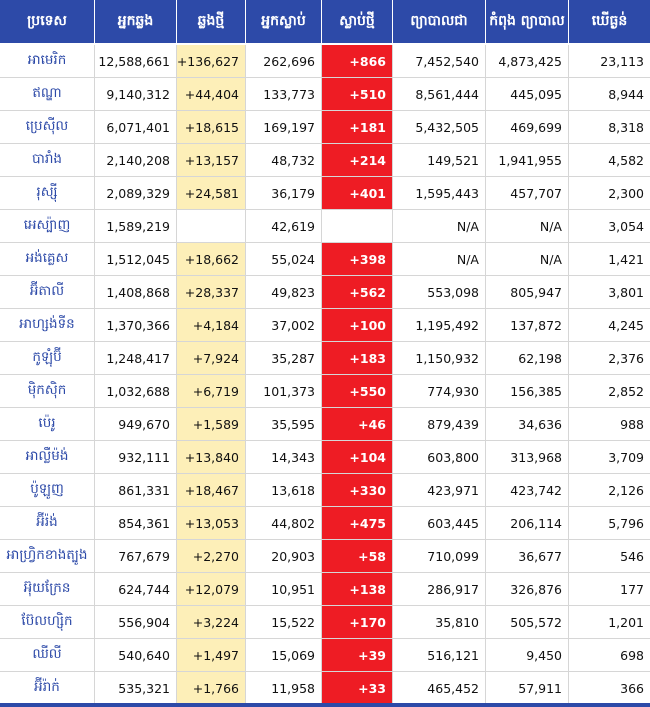 Image resolution: width=650 pixels, height=707 pixels. Describe the element at coordinates (211, 688) in the screenshot. I see `new-cases-cell: +1,766` at that location.